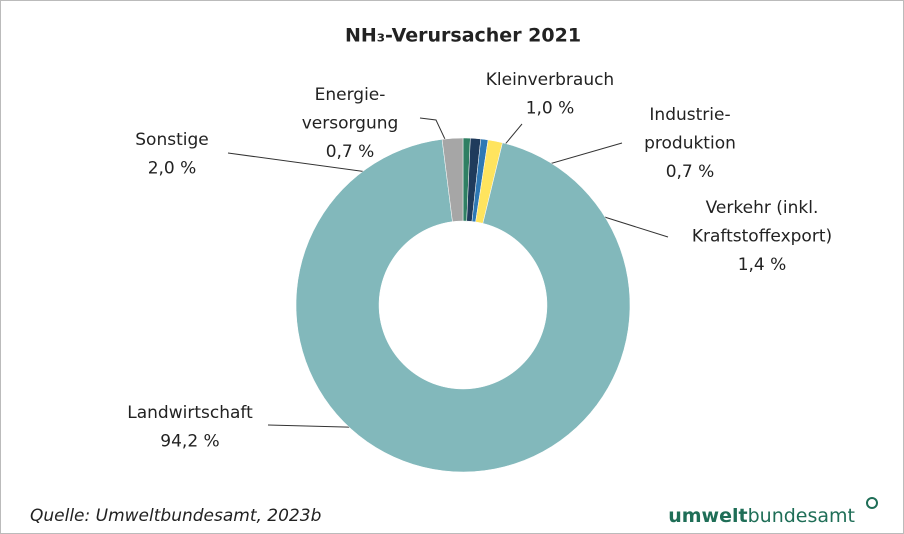  Describe the element at coordinates (872, 503) in the screenshot. I see `logo-icon` at that location.